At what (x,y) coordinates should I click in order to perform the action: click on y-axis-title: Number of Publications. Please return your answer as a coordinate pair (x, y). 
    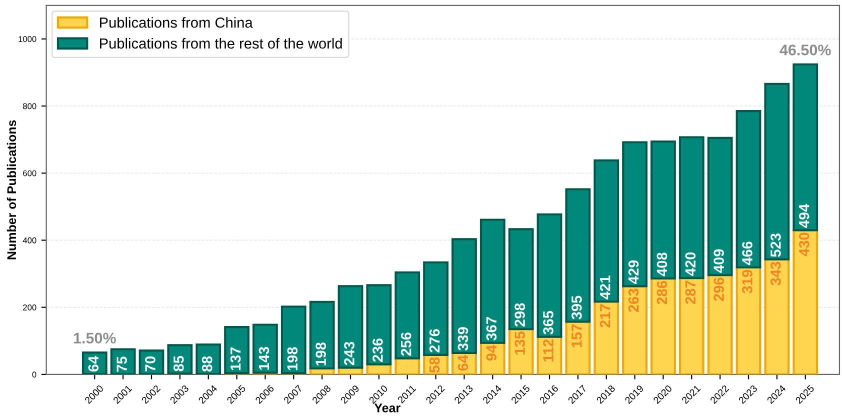
    Looking at the image, I should click on (11, 190).